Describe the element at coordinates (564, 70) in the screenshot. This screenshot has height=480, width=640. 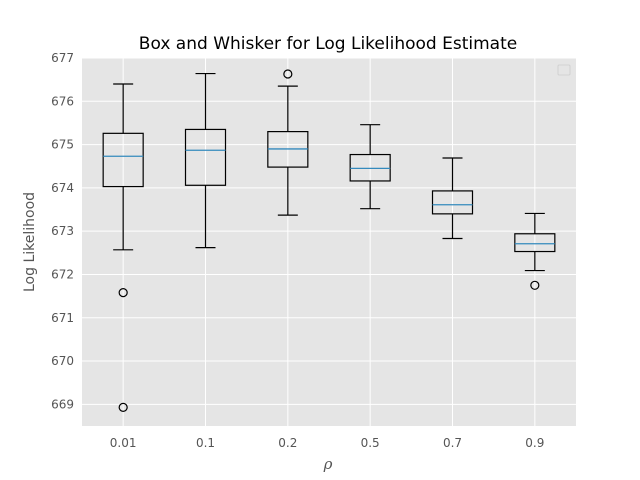
I see `legend-box` at that location.